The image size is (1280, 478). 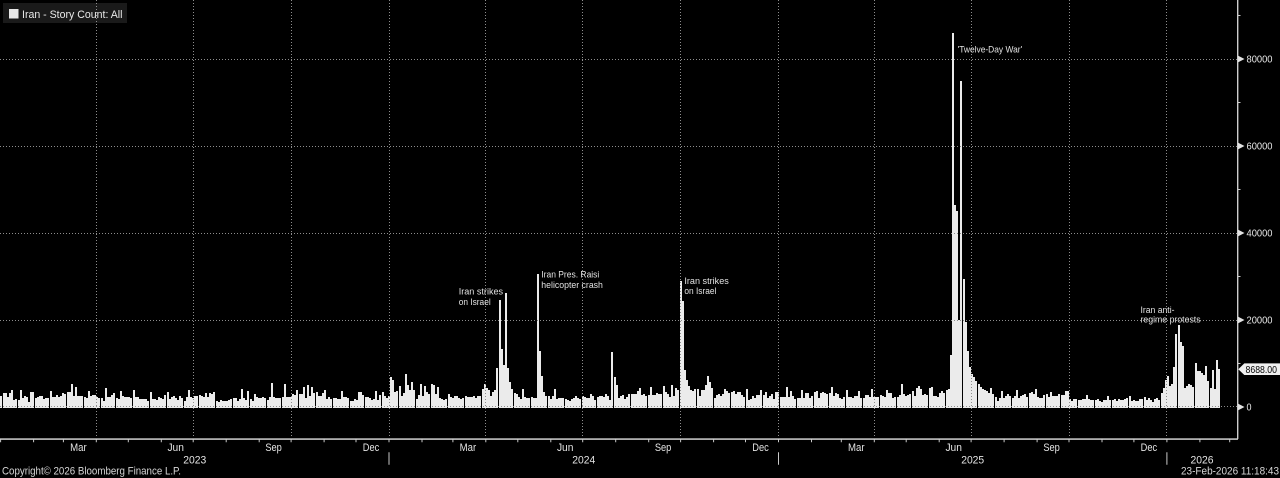 I want to click on svg-text: 23-Feb-2026 11:18:43, so click(x=1230, y=471).